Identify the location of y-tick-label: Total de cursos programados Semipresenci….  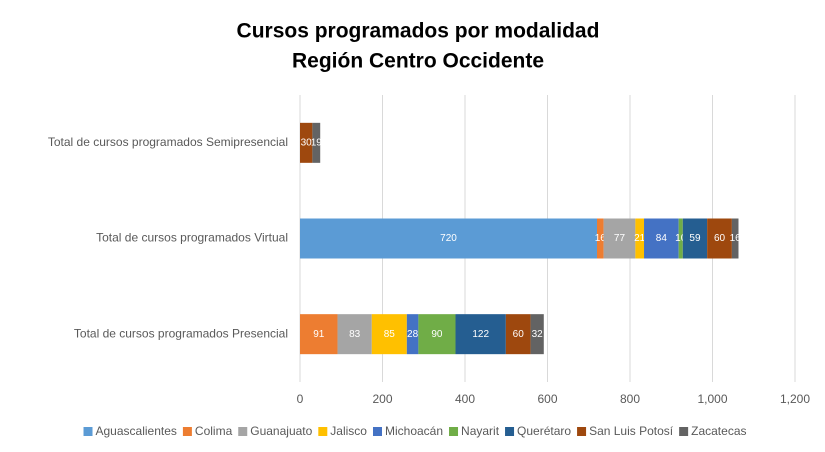
(168, 142).